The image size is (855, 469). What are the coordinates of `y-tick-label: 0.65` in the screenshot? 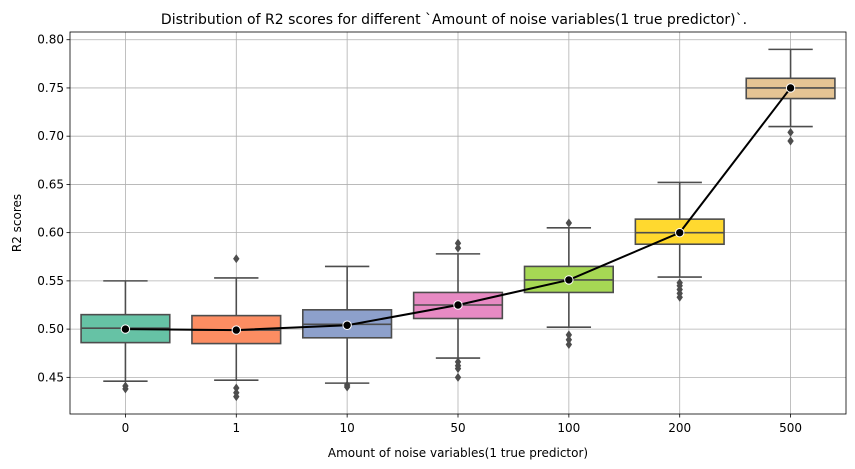 It's located at (50, 184).